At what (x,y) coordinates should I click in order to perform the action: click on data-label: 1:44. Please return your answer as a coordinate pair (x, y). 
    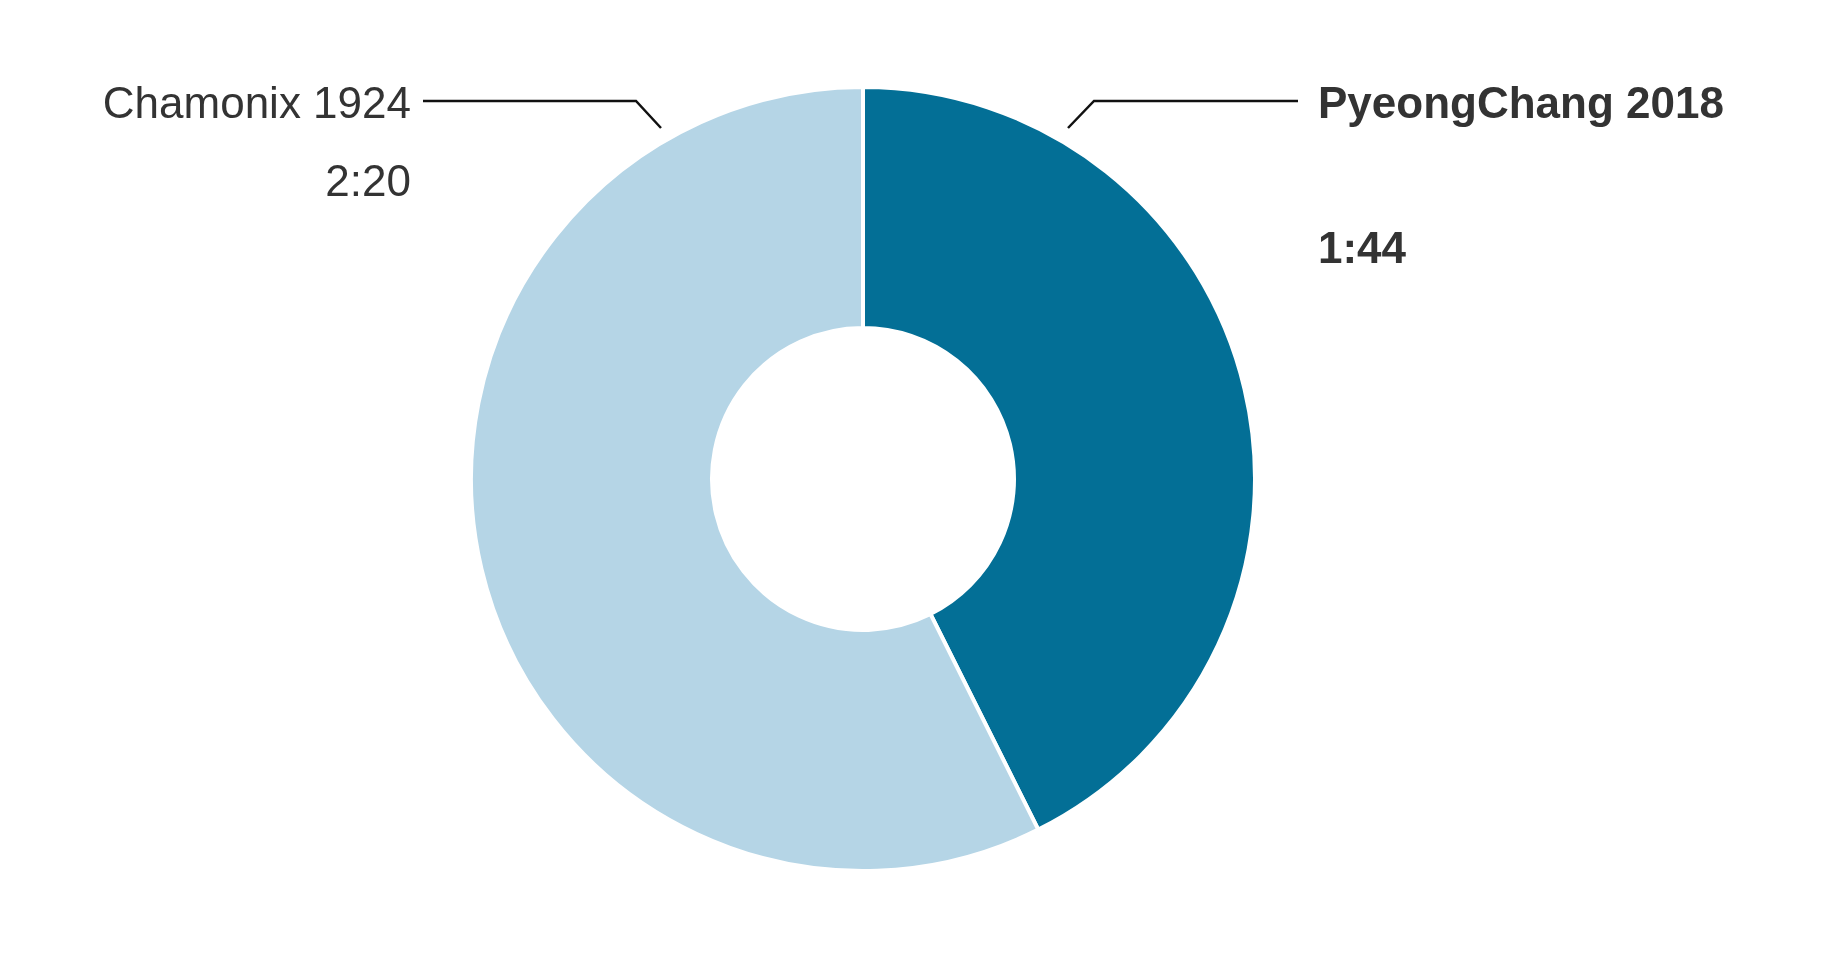
    Looking at the image, I should click on (1362, 248).